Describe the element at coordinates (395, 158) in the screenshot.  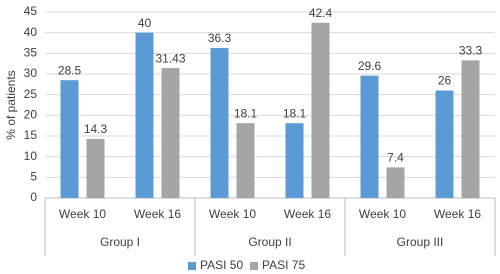
I see `data-label: 7.4` at that location.